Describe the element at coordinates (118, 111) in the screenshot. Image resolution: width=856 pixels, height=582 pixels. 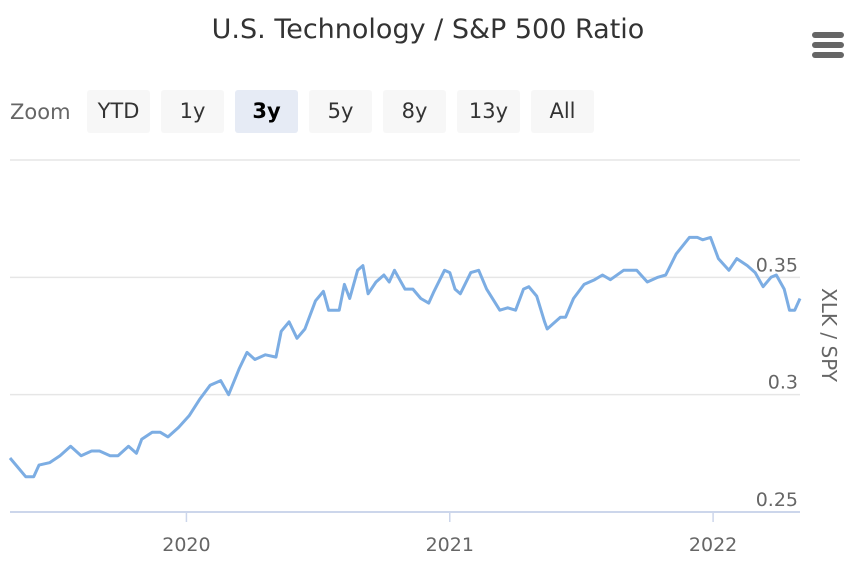
I see `range-button-ytd: YTD` at that location.